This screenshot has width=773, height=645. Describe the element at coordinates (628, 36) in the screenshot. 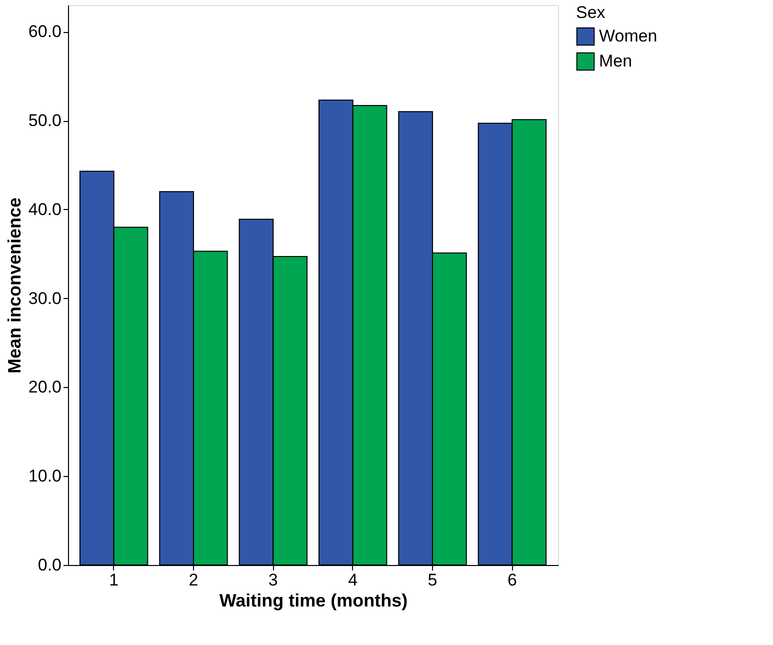

I see `legend-label: Women` at that location.